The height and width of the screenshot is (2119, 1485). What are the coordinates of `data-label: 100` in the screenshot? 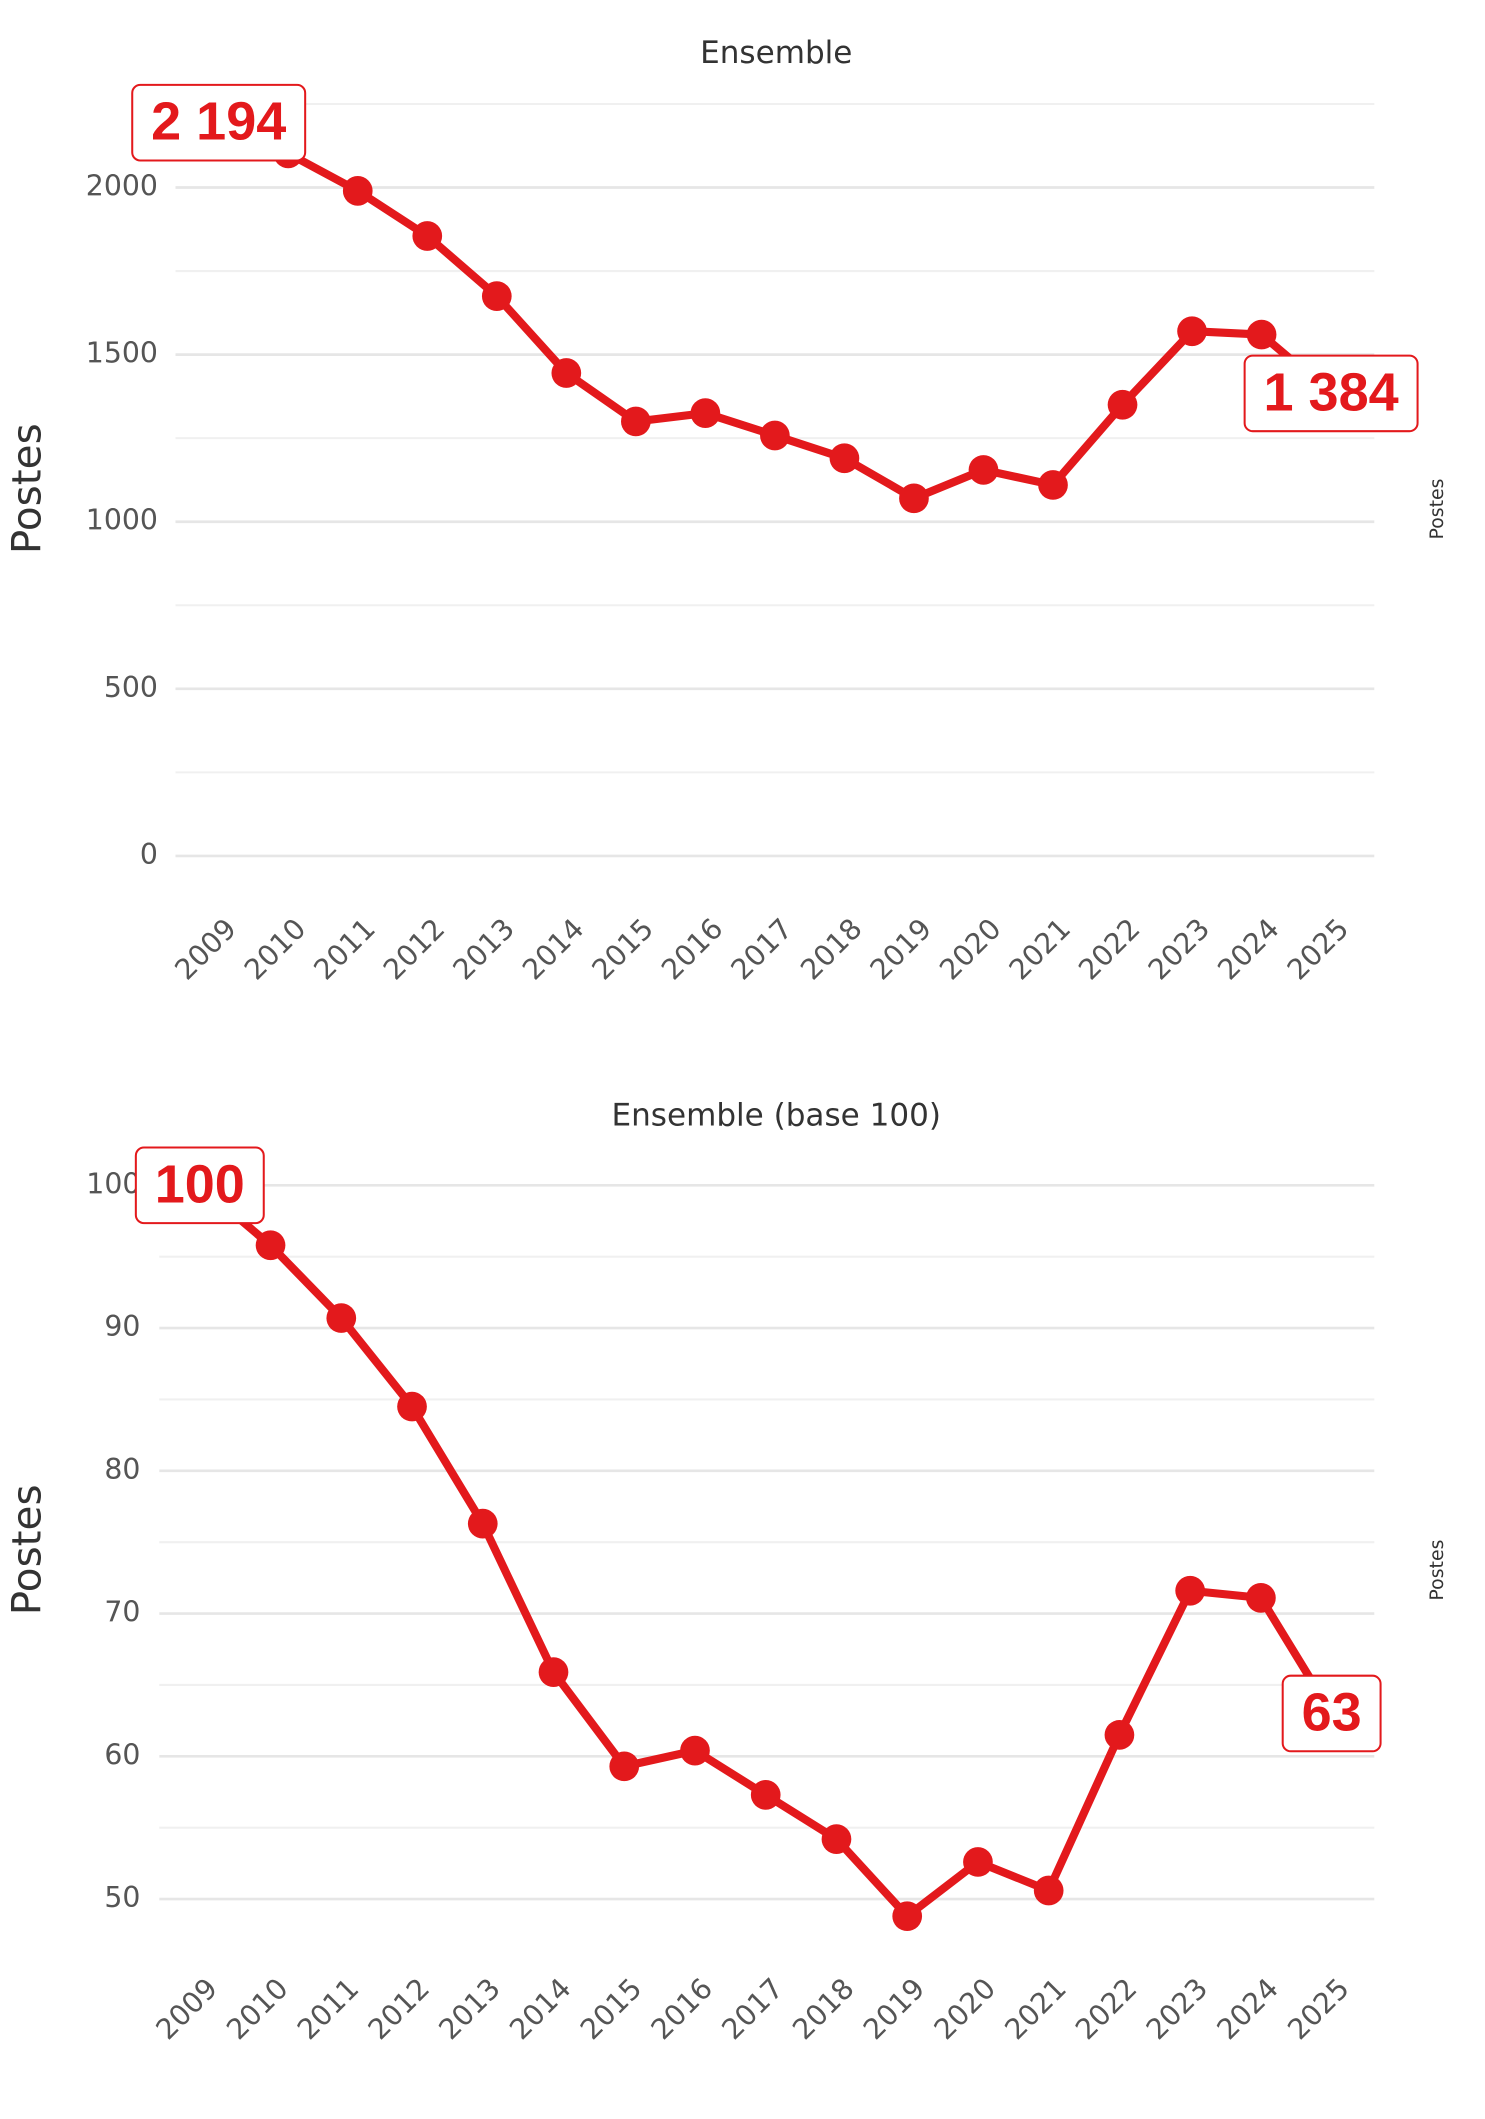 It's located at (199, 1185).